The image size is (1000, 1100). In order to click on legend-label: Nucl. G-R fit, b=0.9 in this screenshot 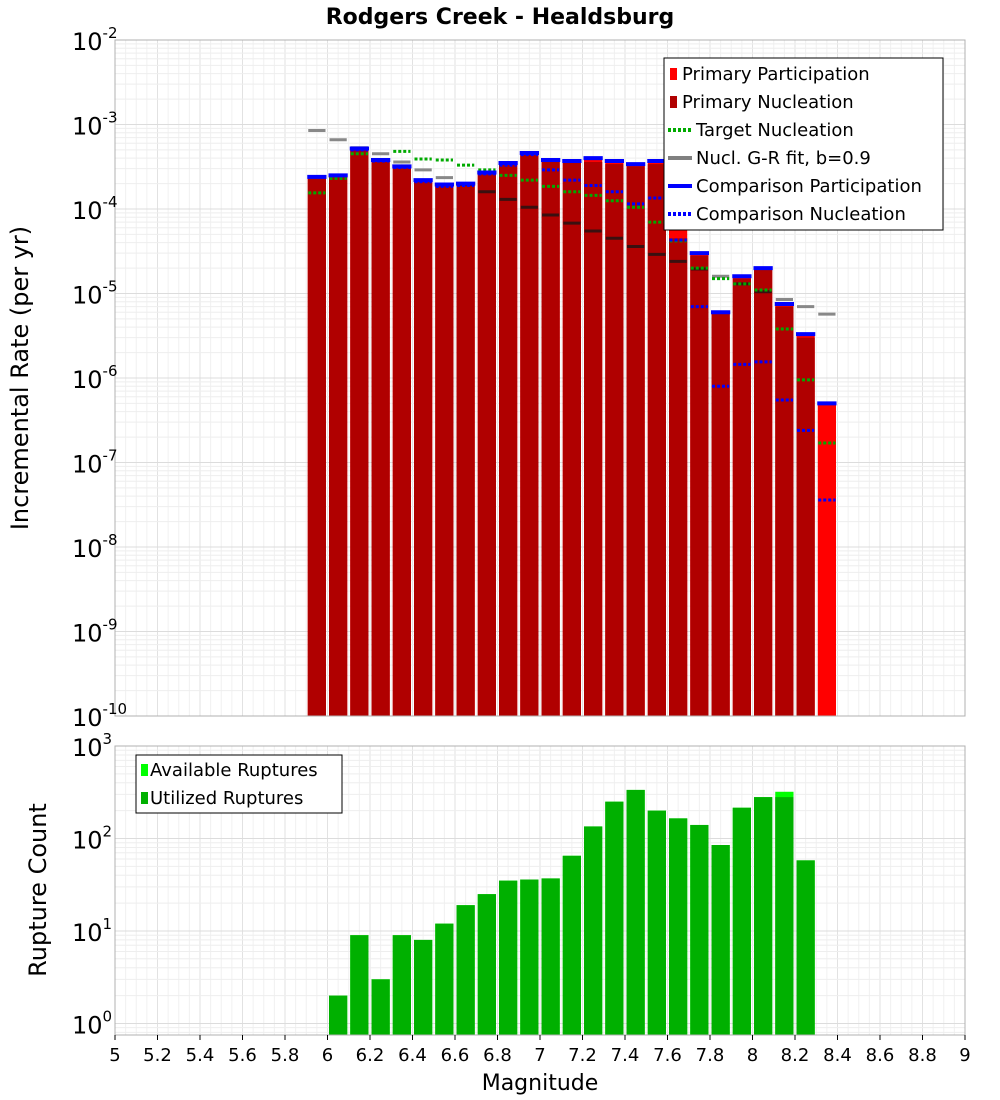, I will do `click(783, 158)`.